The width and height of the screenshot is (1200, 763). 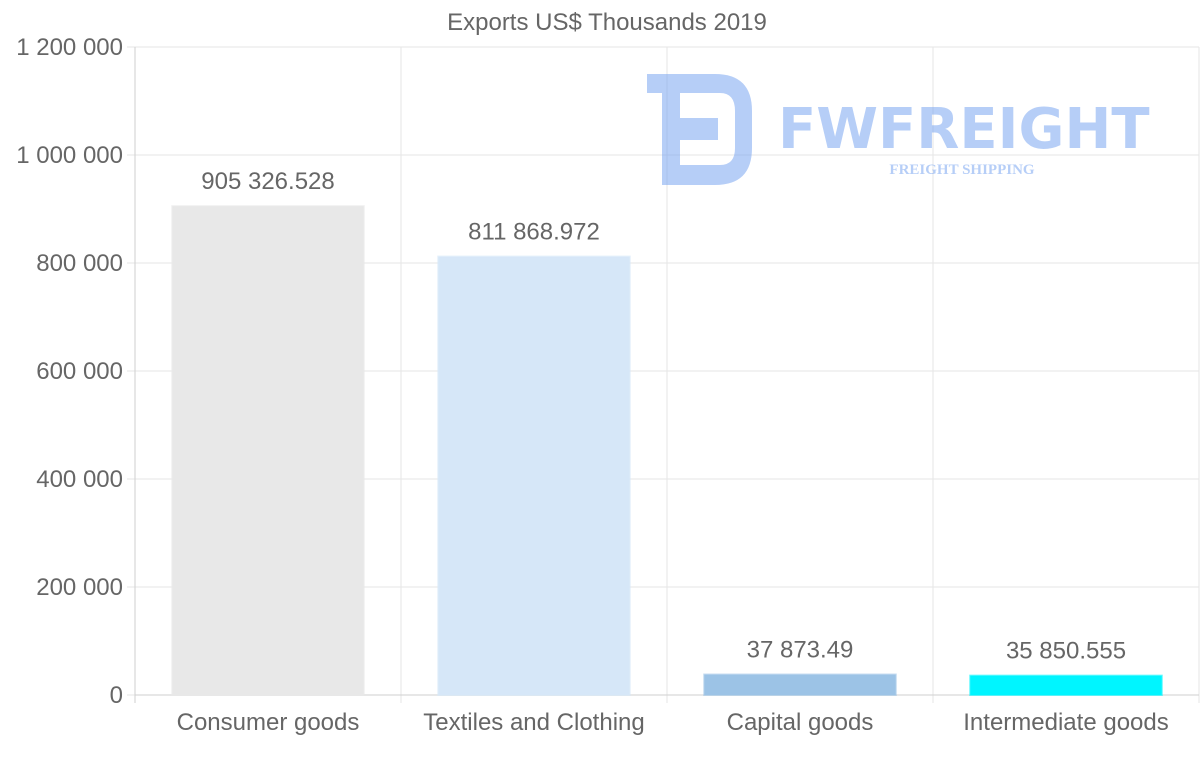 I want to click on y-tick-label: 1 200 000, so click(x=69, y=47).